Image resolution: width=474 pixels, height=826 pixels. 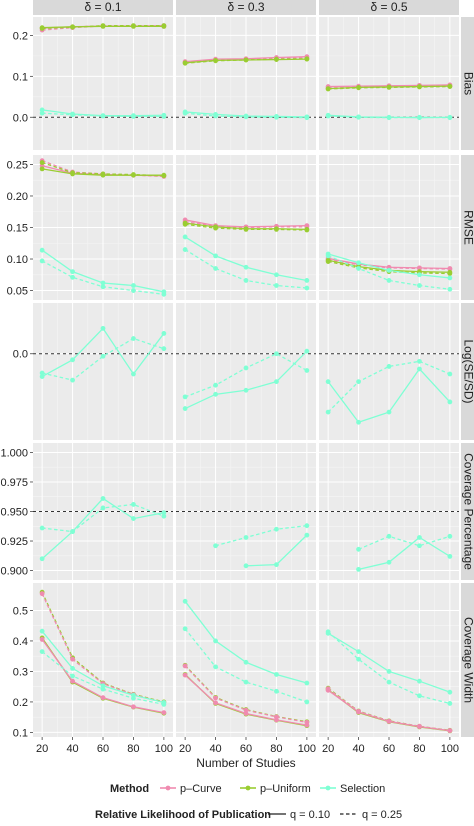 I want to click on x-tick-label: 100, so click(x=307, y=749).